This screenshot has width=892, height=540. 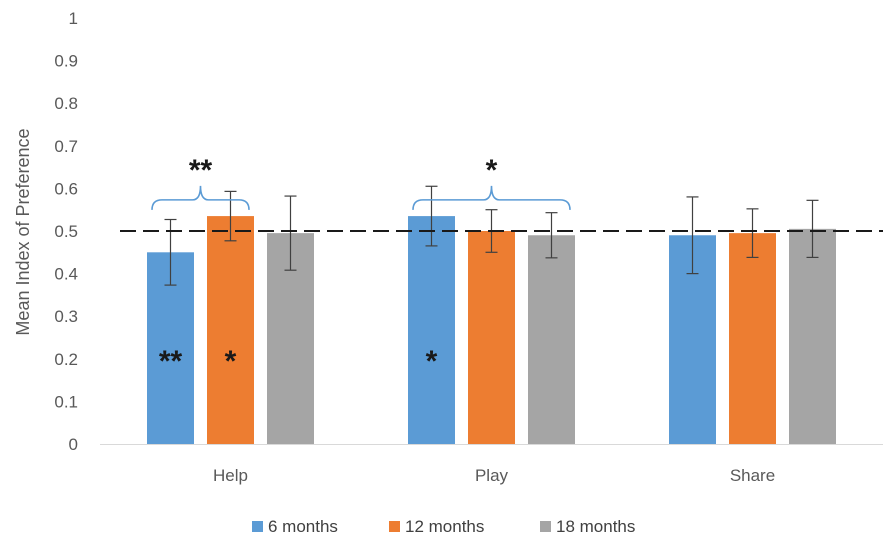 What do you see at coordinates (66, 146) in the screenshot?
I see `y-tick-label: 0.7` at bounding box center [66, 146].